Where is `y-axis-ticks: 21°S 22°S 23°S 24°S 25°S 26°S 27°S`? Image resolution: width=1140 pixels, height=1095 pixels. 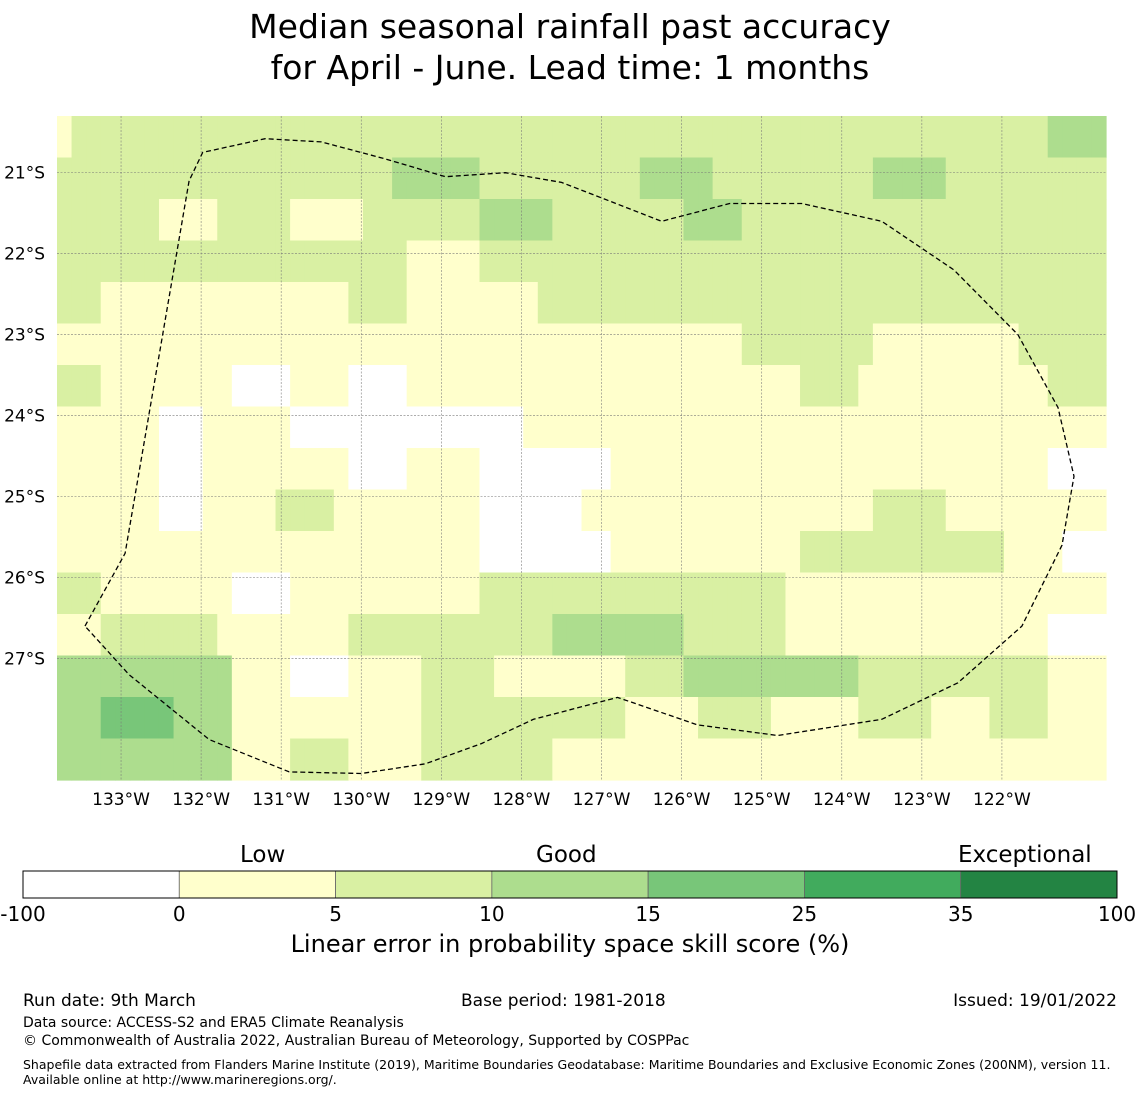 y-axis-ticks: 21°S 22°S 23°S 24°S 25°S 26°S 27°S is located at coordinates (24, 417).